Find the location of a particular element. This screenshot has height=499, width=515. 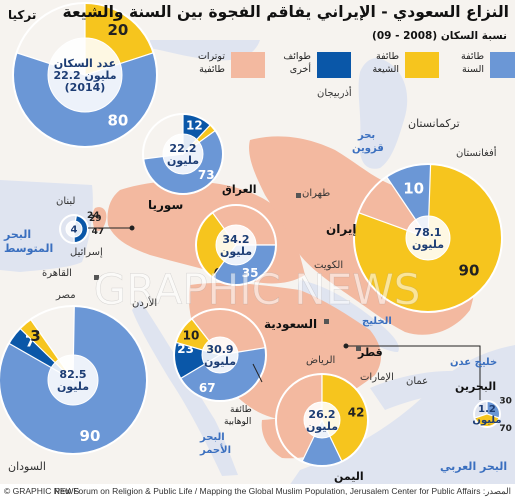

pie-value-label: 7 is located at coordinates (30, 341).